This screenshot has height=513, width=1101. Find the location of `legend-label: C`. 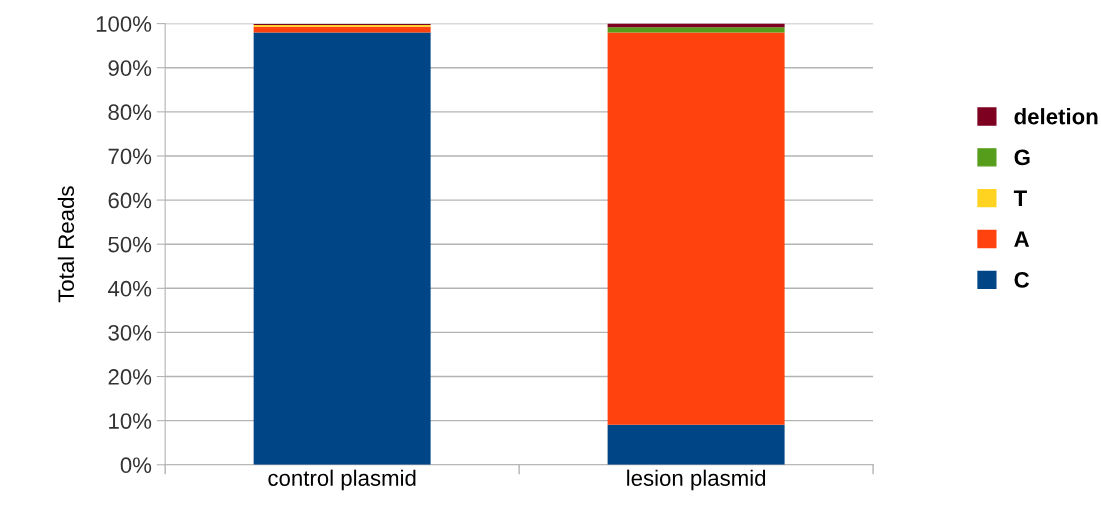

legend-label: C is located at coordinates (1022, 280).